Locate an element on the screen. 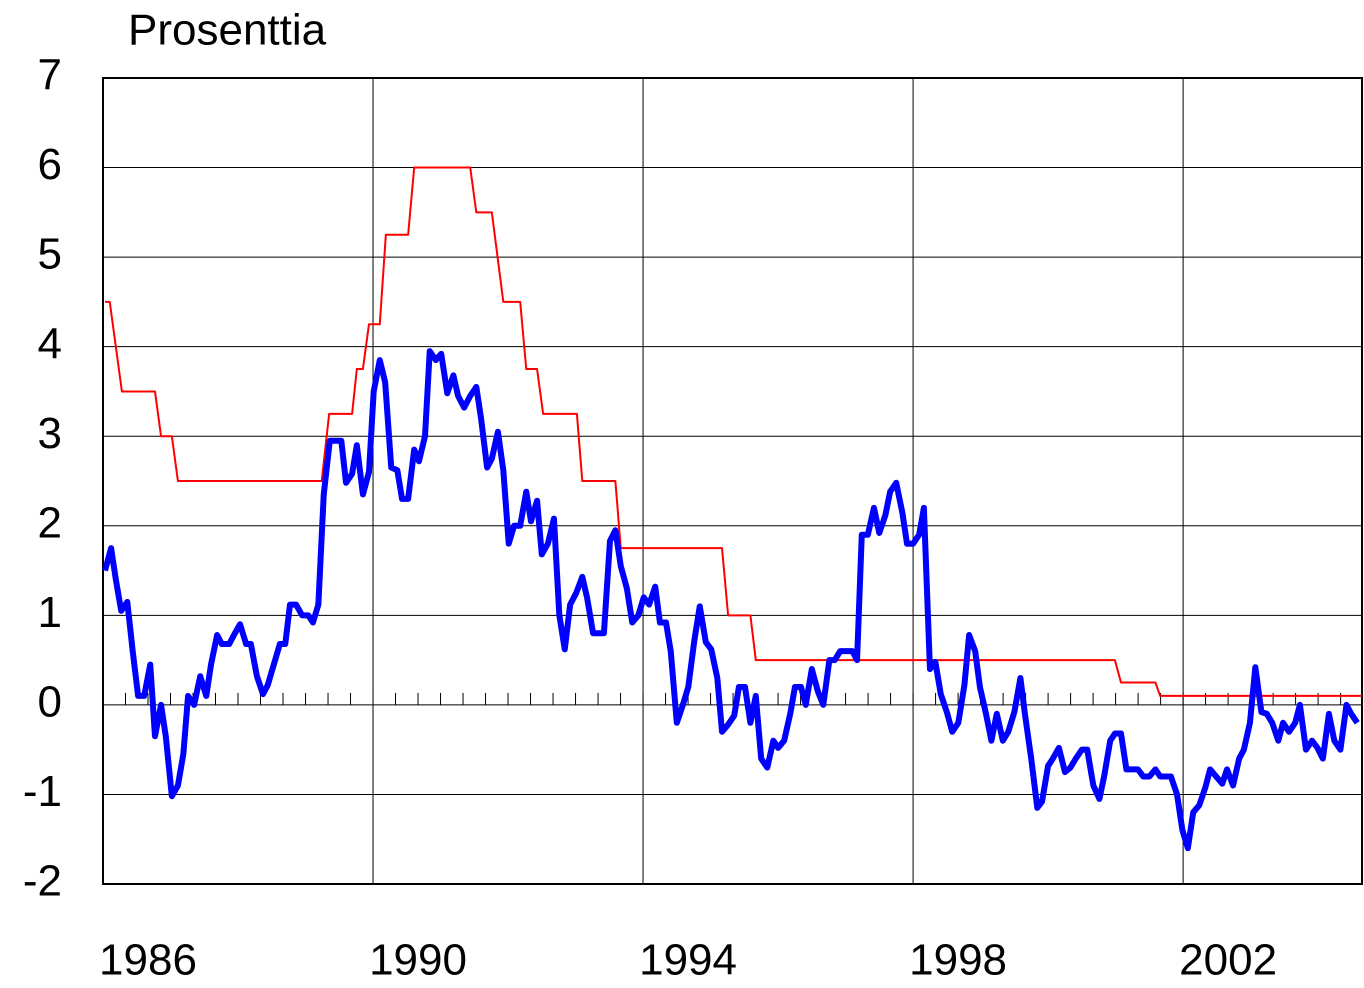  y-tick-label: 1 is located at coordinates (50, 612).